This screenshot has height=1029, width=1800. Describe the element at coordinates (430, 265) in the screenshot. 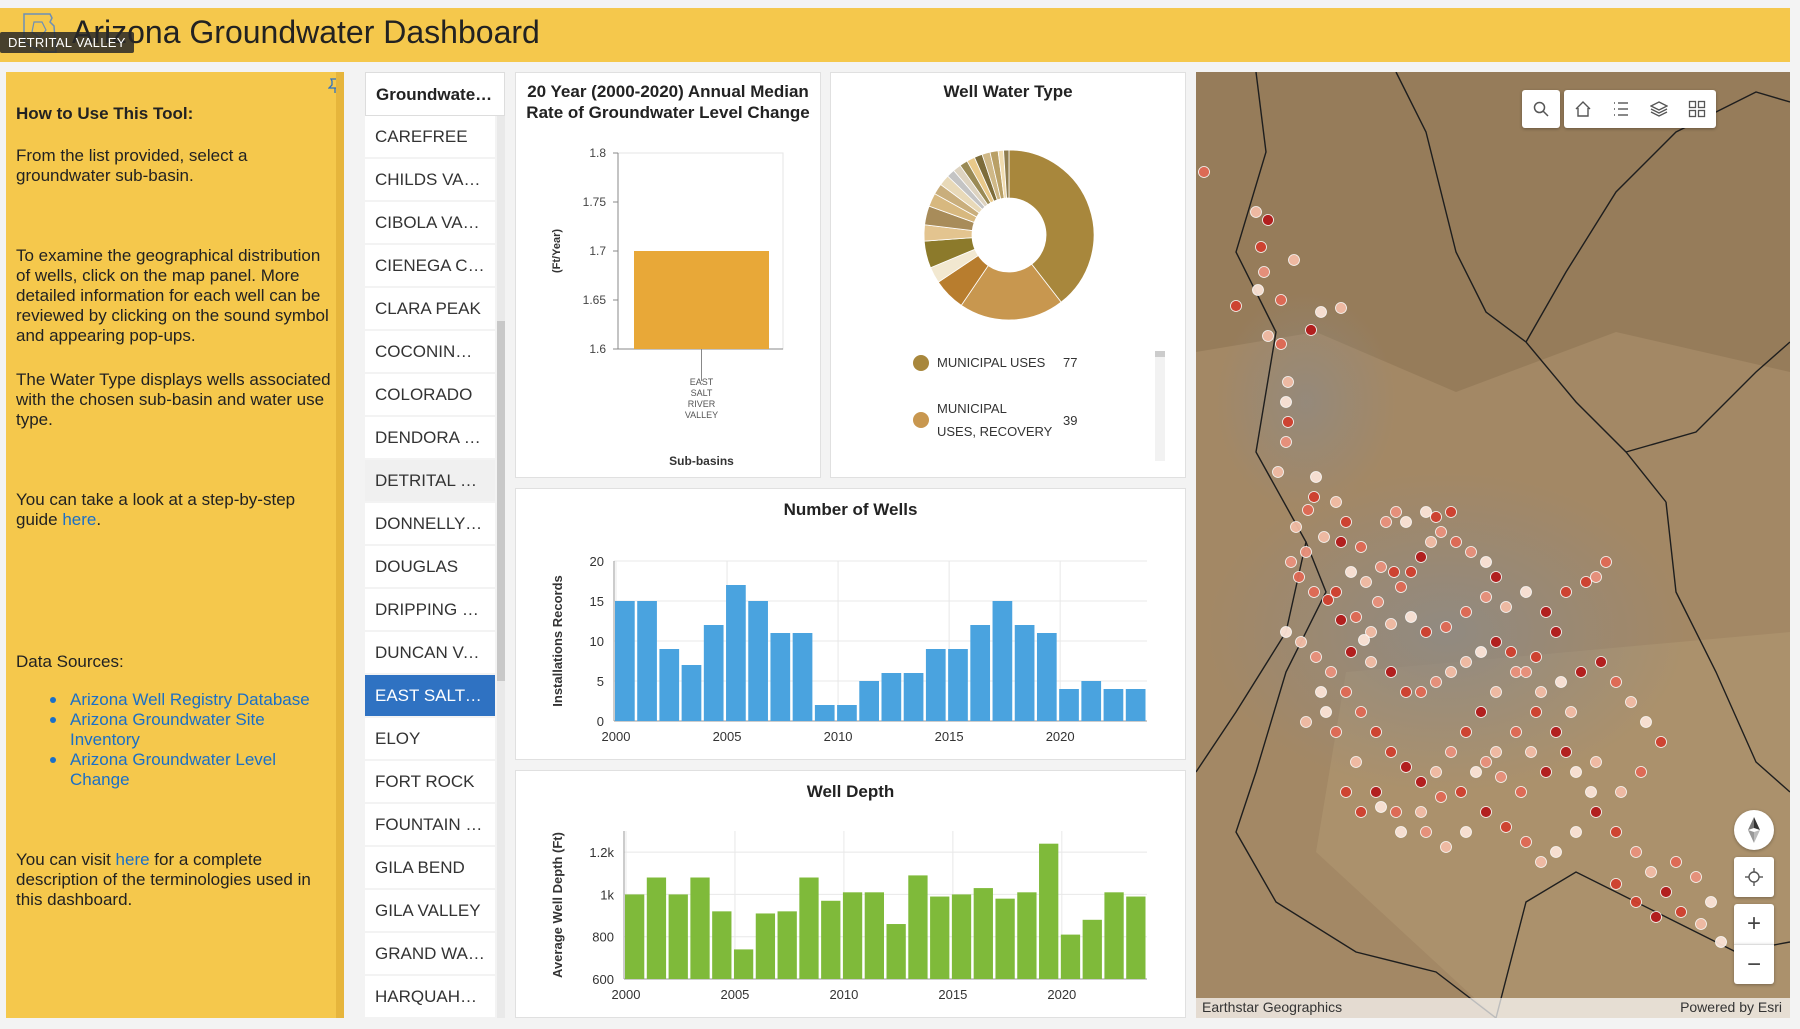

I see `basin-list-item: CIENEGA CREEK` at that location.